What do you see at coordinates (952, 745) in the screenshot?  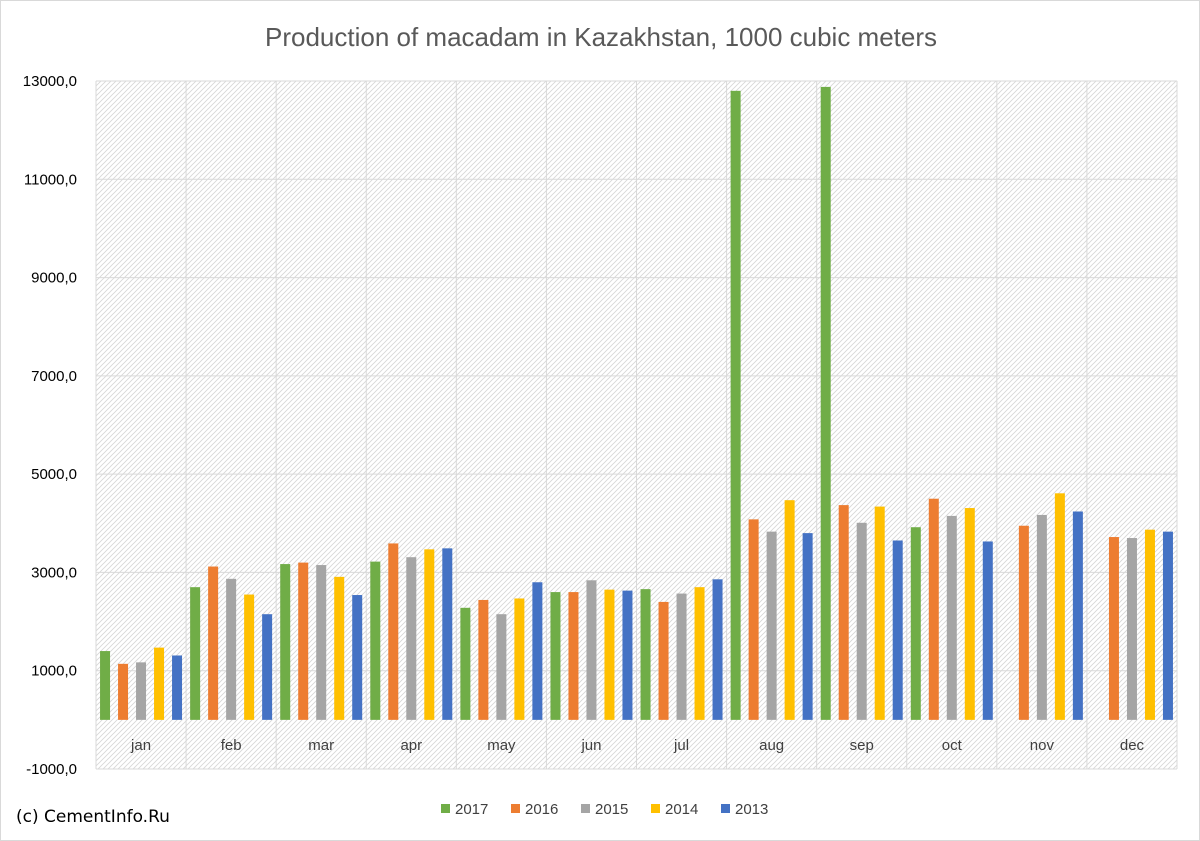 I see `x-tick-label: oct` at bounding box center [952, 745].